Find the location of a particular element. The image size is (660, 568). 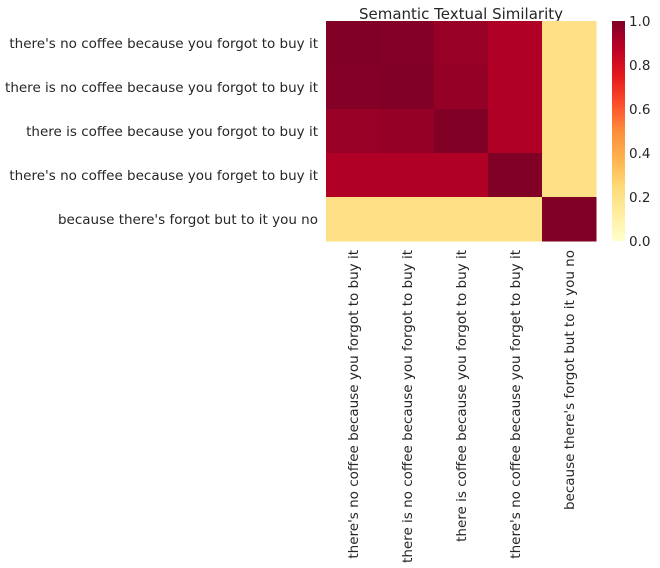

row-label: because there's forgot but to it you no is located at coordinates (188, 220).